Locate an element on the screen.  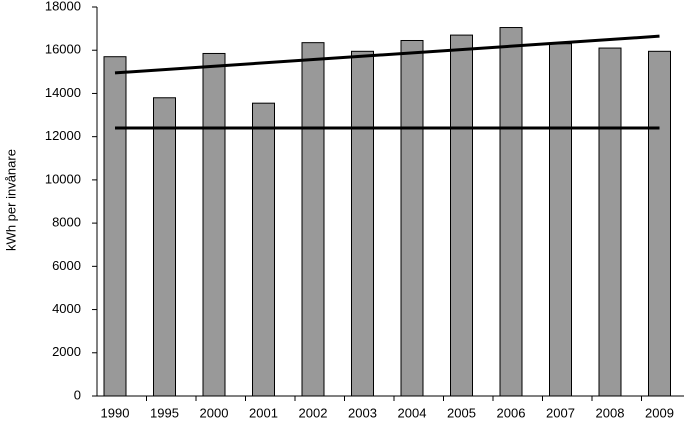
x-tick-label: 2006 is located at coordinates (511, 412).